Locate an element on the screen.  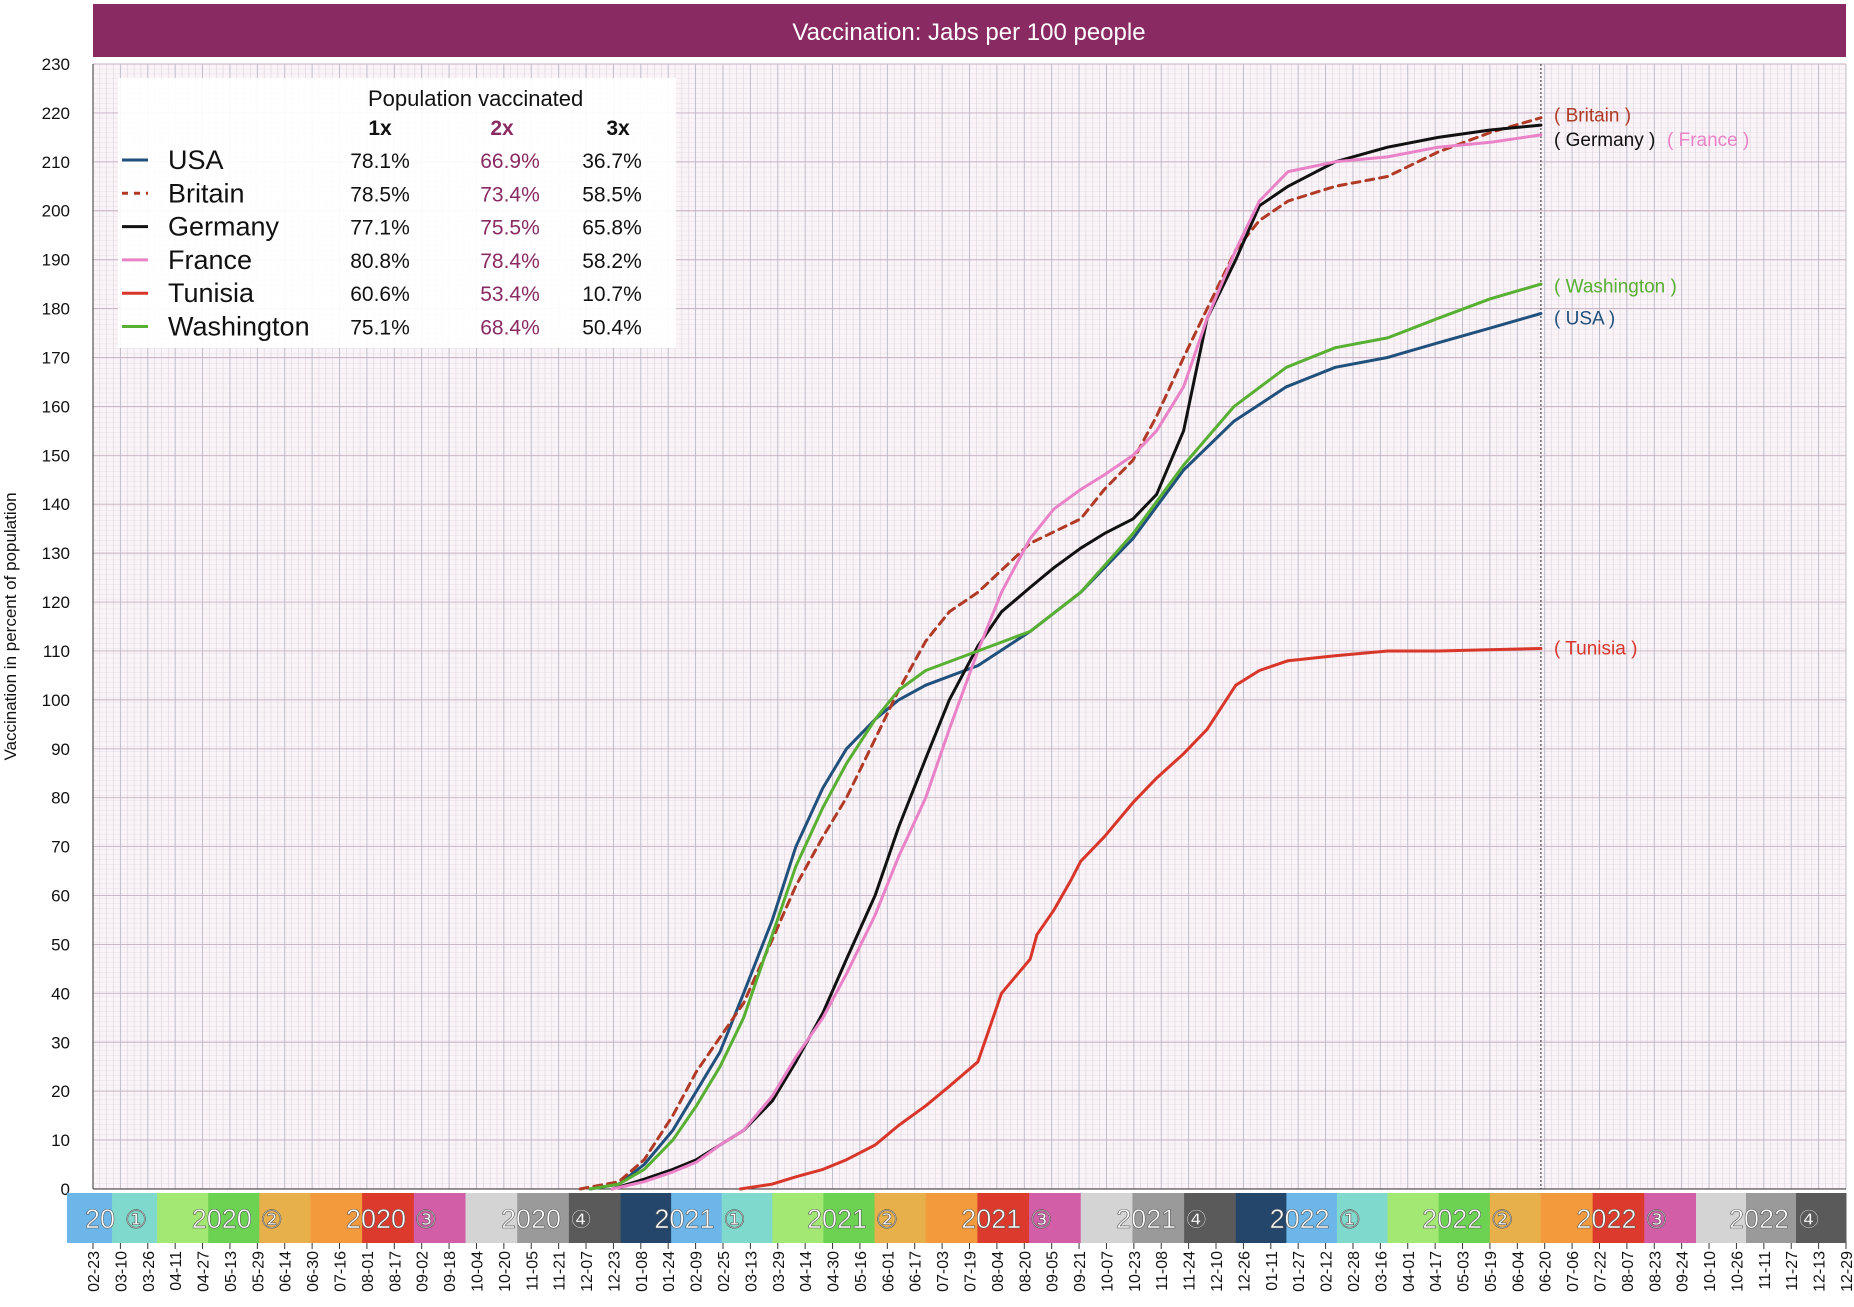
x-tick-label: 12-13 is located at coordinates (1820, 1271).